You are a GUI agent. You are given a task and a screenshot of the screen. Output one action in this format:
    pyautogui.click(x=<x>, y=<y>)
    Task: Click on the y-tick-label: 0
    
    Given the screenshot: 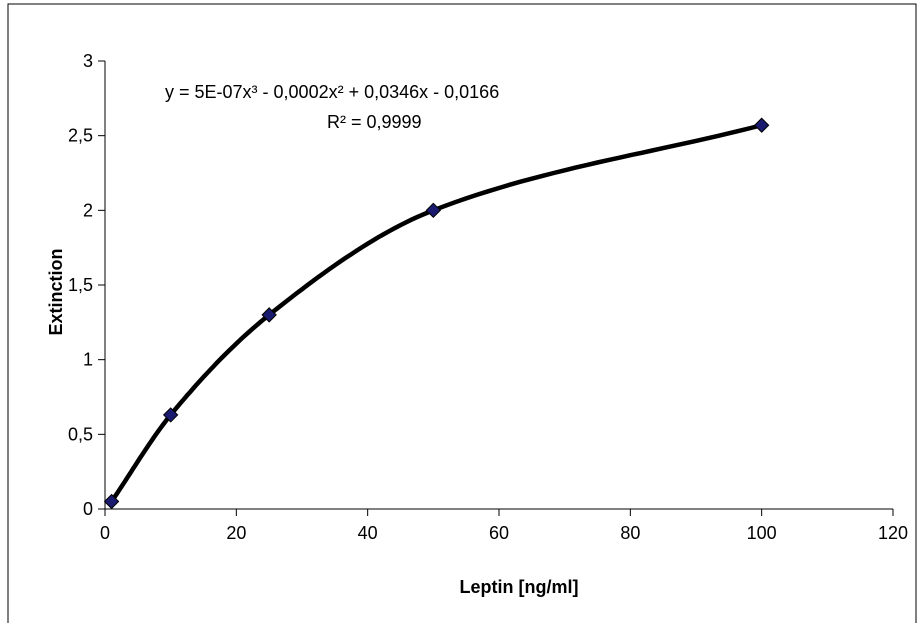 What is the action you would take?
    pyautogui.click(x=88, y=509)
    